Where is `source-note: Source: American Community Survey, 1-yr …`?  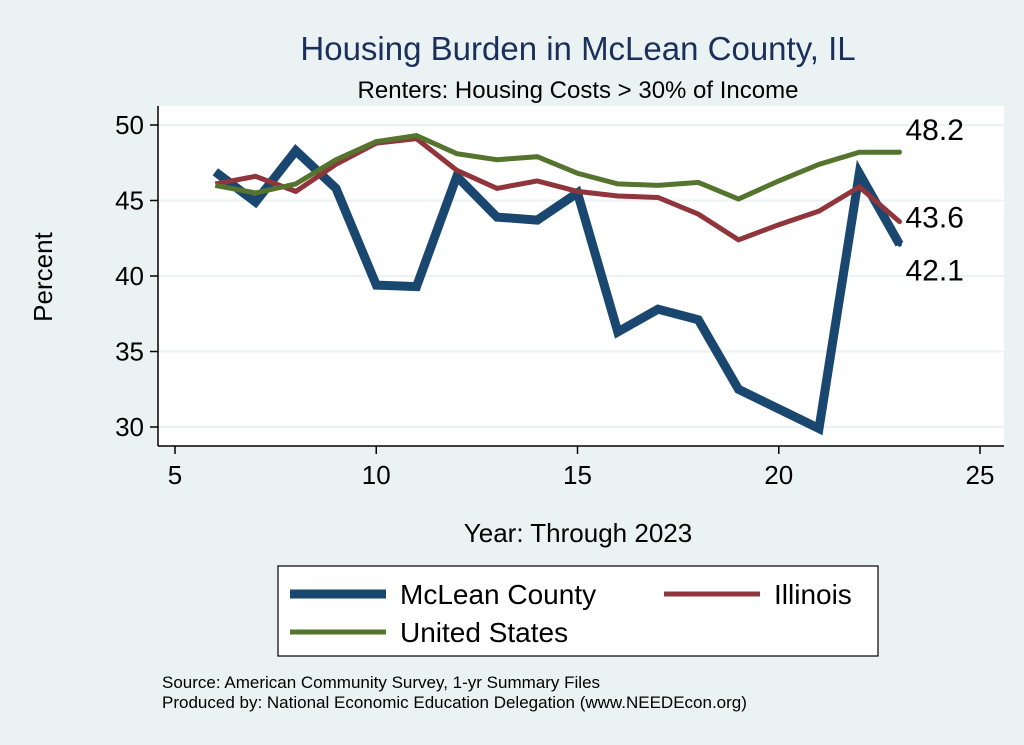
source-note: Source: American Community Survey, 1-yr … is located at coordinates (381, 682).